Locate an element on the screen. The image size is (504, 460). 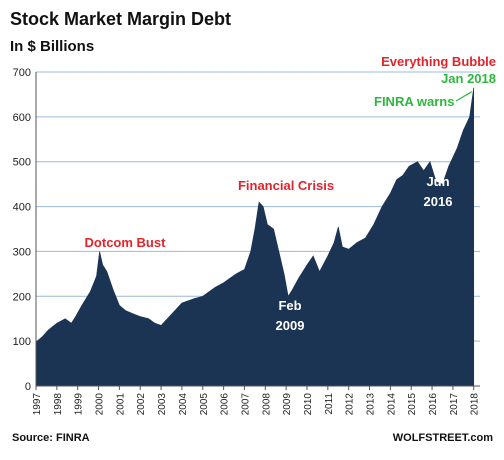
annotation-jan-2018: Jan 2018 is located at coordinates (468, 78).